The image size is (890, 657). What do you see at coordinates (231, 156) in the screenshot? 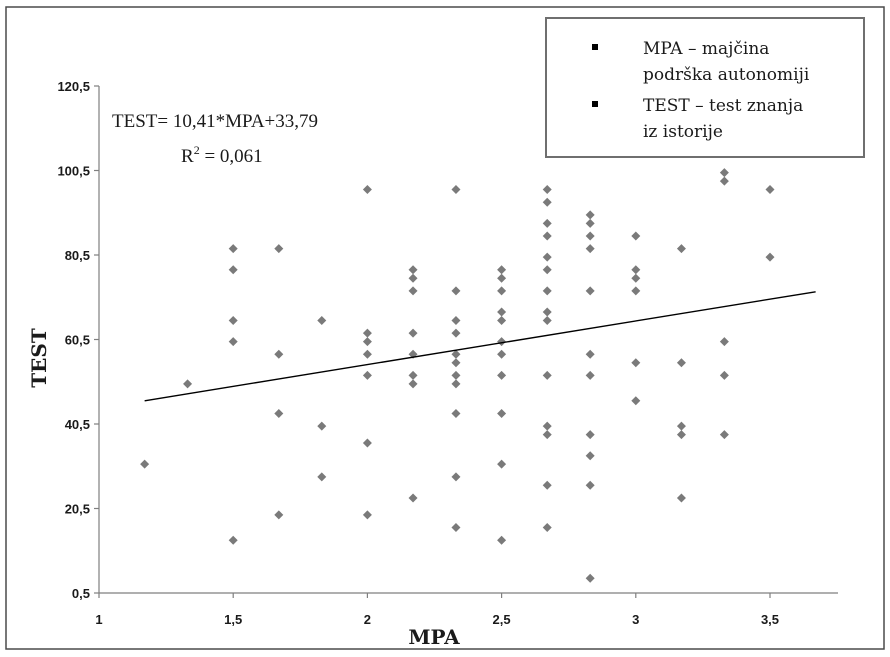
I see `r-squared-value: = 0,061` at bounding box center [231, 156].